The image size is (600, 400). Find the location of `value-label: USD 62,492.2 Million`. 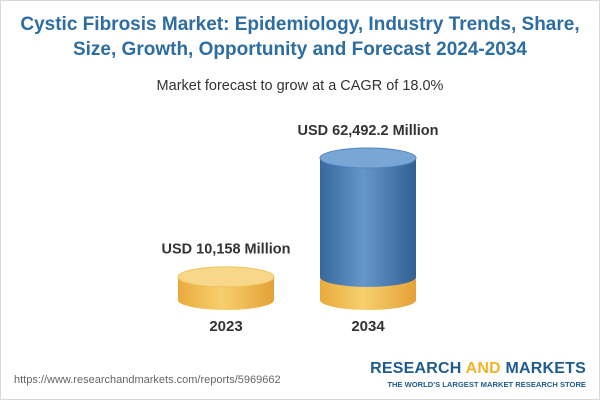

value-label: USD 62,492.2 Million is located at coordinates (367, 131).